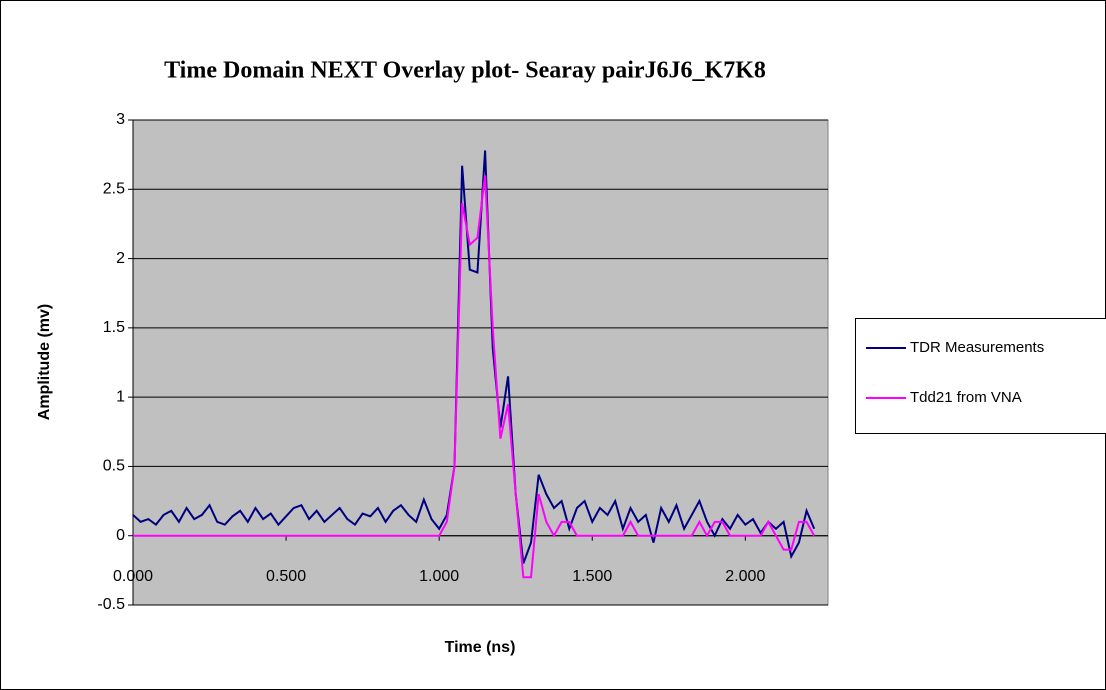 This screenshot has height=690, width=1106. I want to click on y-tick-label: 1.5, so click(114, 327).